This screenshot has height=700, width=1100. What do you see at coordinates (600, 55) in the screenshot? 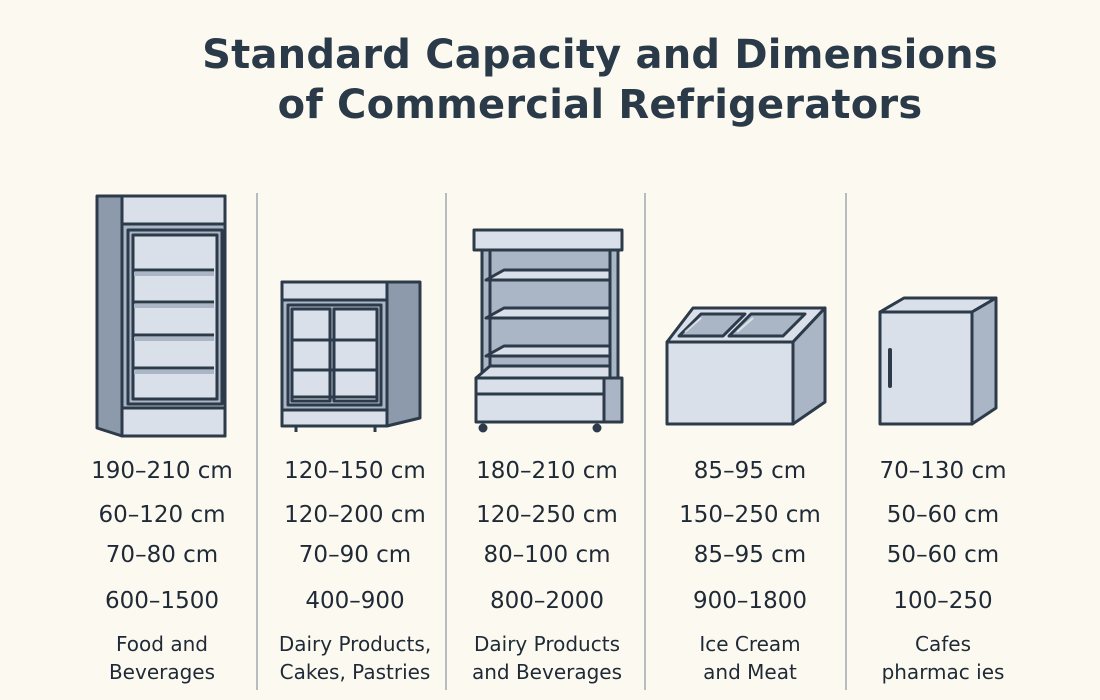
I see `title-line-1: Standard Capacity and Dimensions` at bounding box center [600, 55].